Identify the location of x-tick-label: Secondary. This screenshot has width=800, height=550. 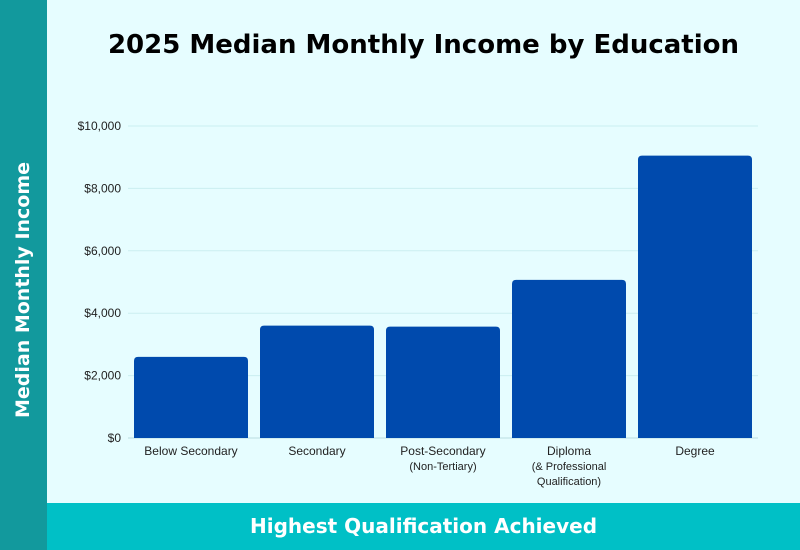
(316, 451).